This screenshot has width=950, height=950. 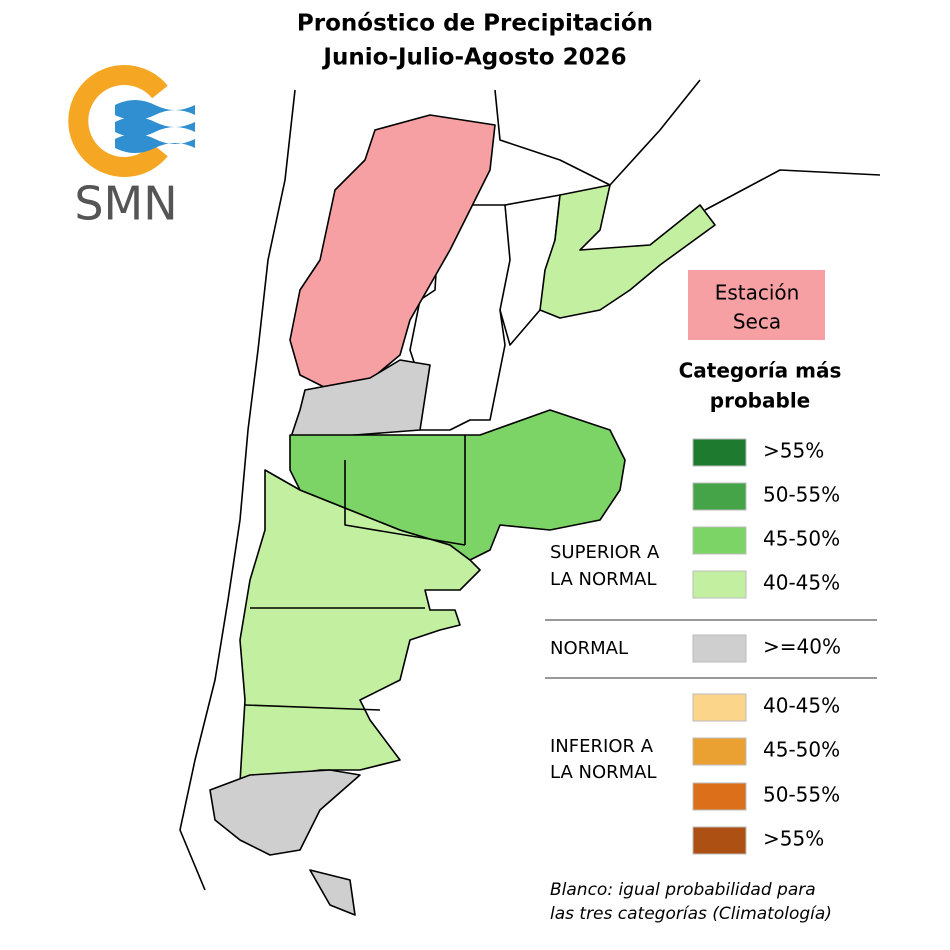 I want to click on logo: SMN, so click(x=131, y=148).